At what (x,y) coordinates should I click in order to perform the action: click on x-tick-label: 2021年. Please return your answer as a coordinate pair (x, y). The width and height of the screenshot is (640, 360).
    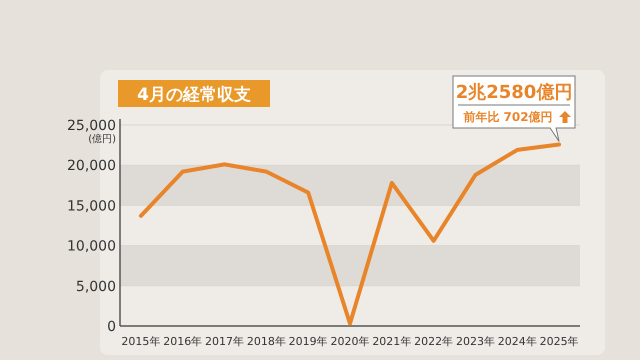
    Looking at the image, I should click on (392, 341).